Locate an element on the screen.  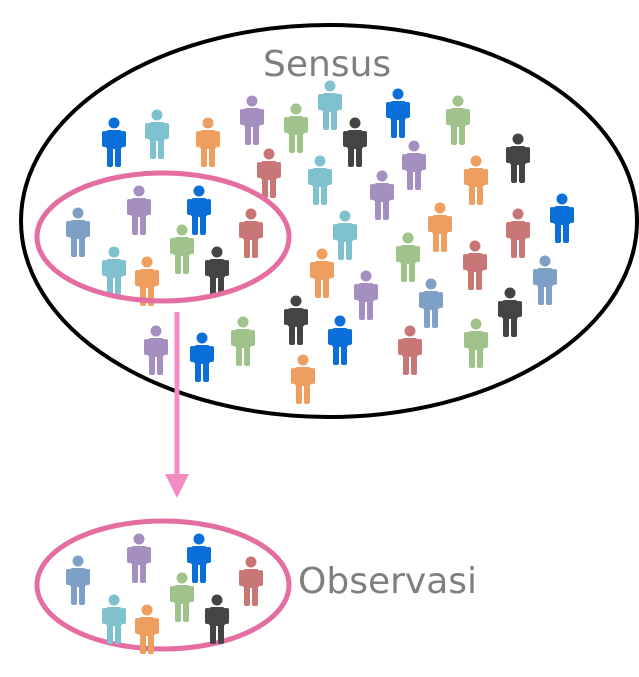
sample-selection-ellipse is located at coordinates (163, 237).